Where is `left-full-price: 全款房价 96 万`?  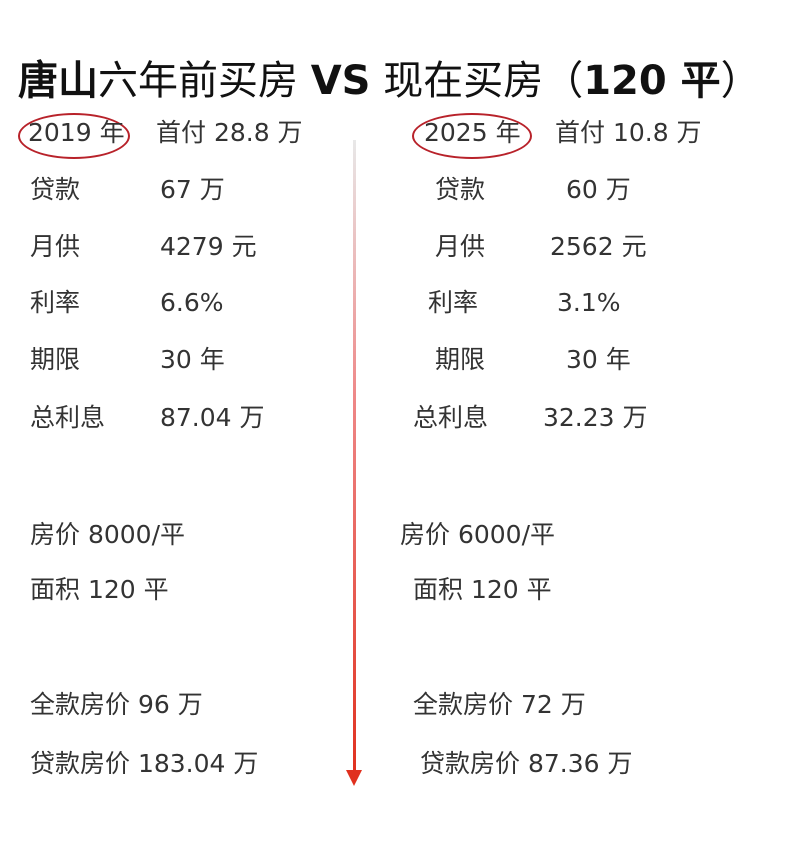
left-full-price: 全款房价 96 万 is located at coordinates (116, 704).